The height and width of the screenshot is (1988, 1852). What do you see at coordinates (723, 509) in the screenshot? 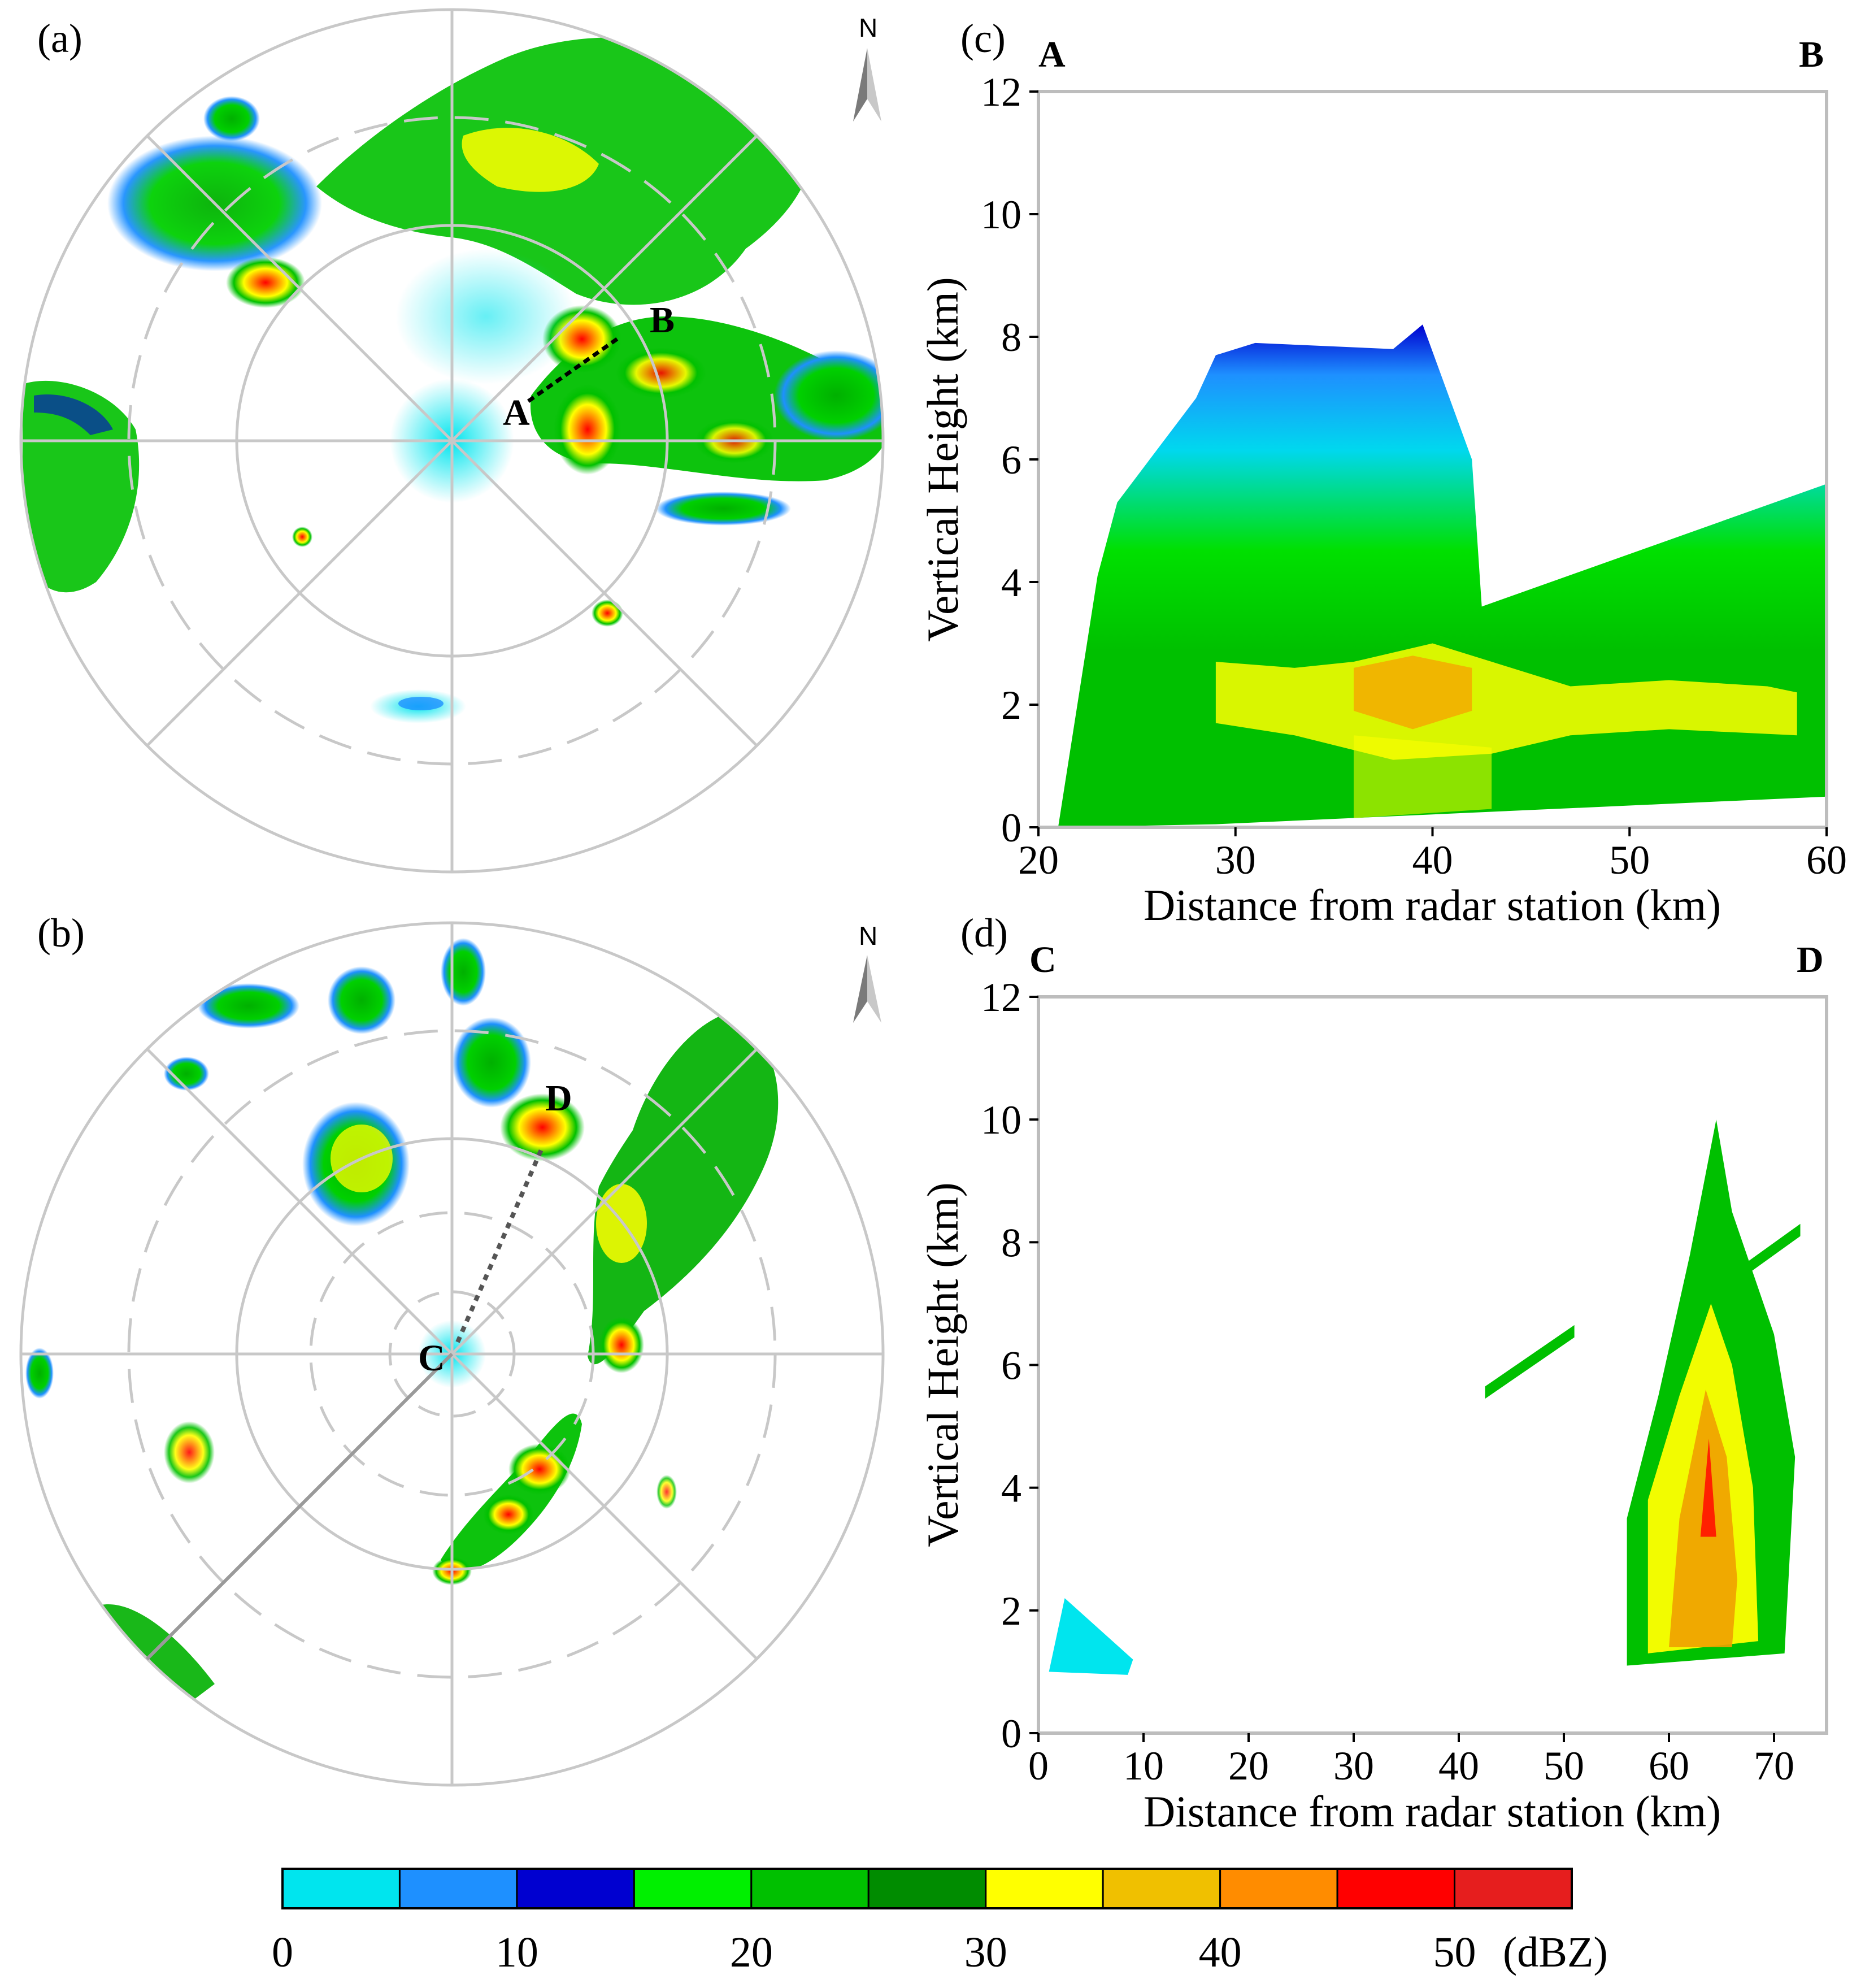
I see `echo-se-band` at bounding box center [723, 509].